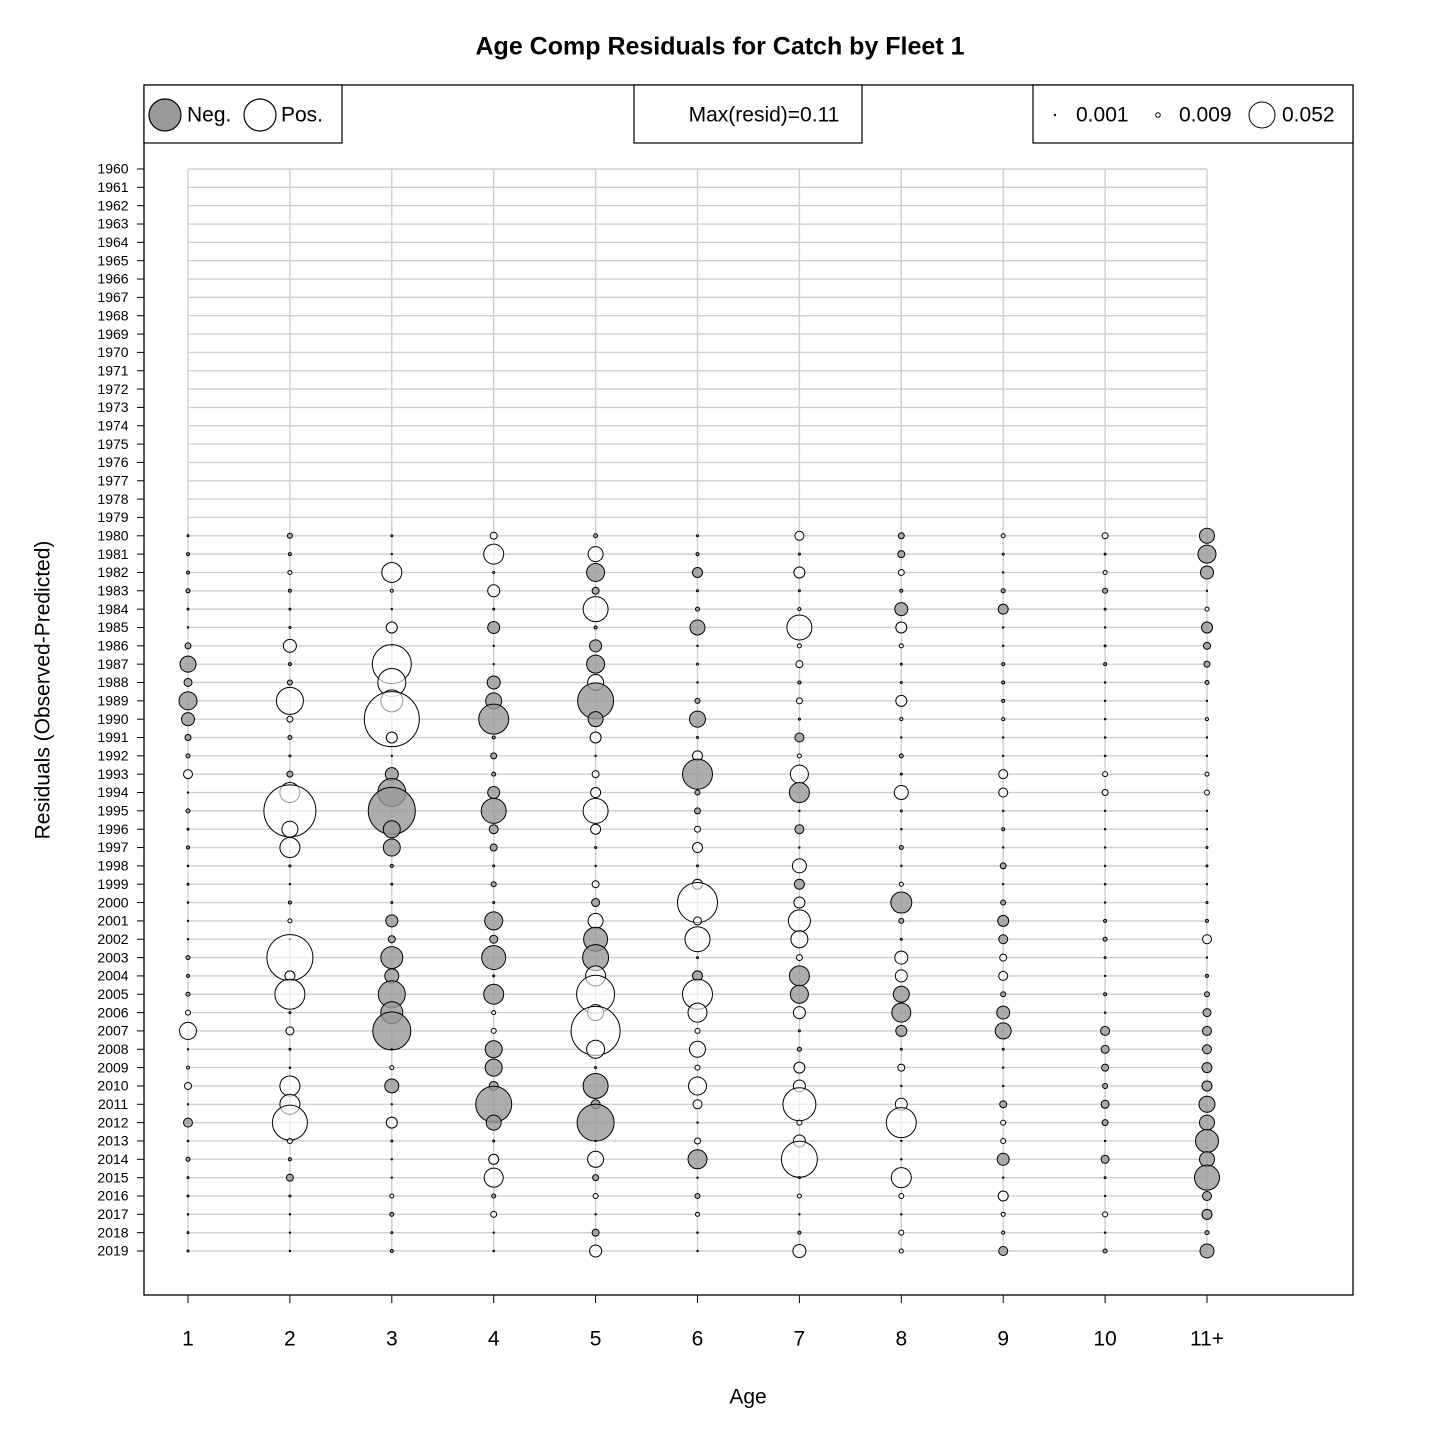  Describe the element at coordinates (1003, 1339) in the screenshot. I see `x-tick-label: 9` at that location.